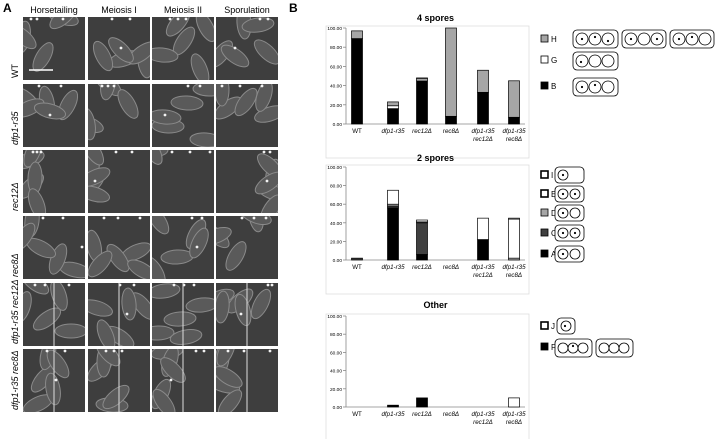  What do you see at coordinates (544, 346) in the screenshot?
I see `legend-swatch-F` at bounding box center [544, 346].